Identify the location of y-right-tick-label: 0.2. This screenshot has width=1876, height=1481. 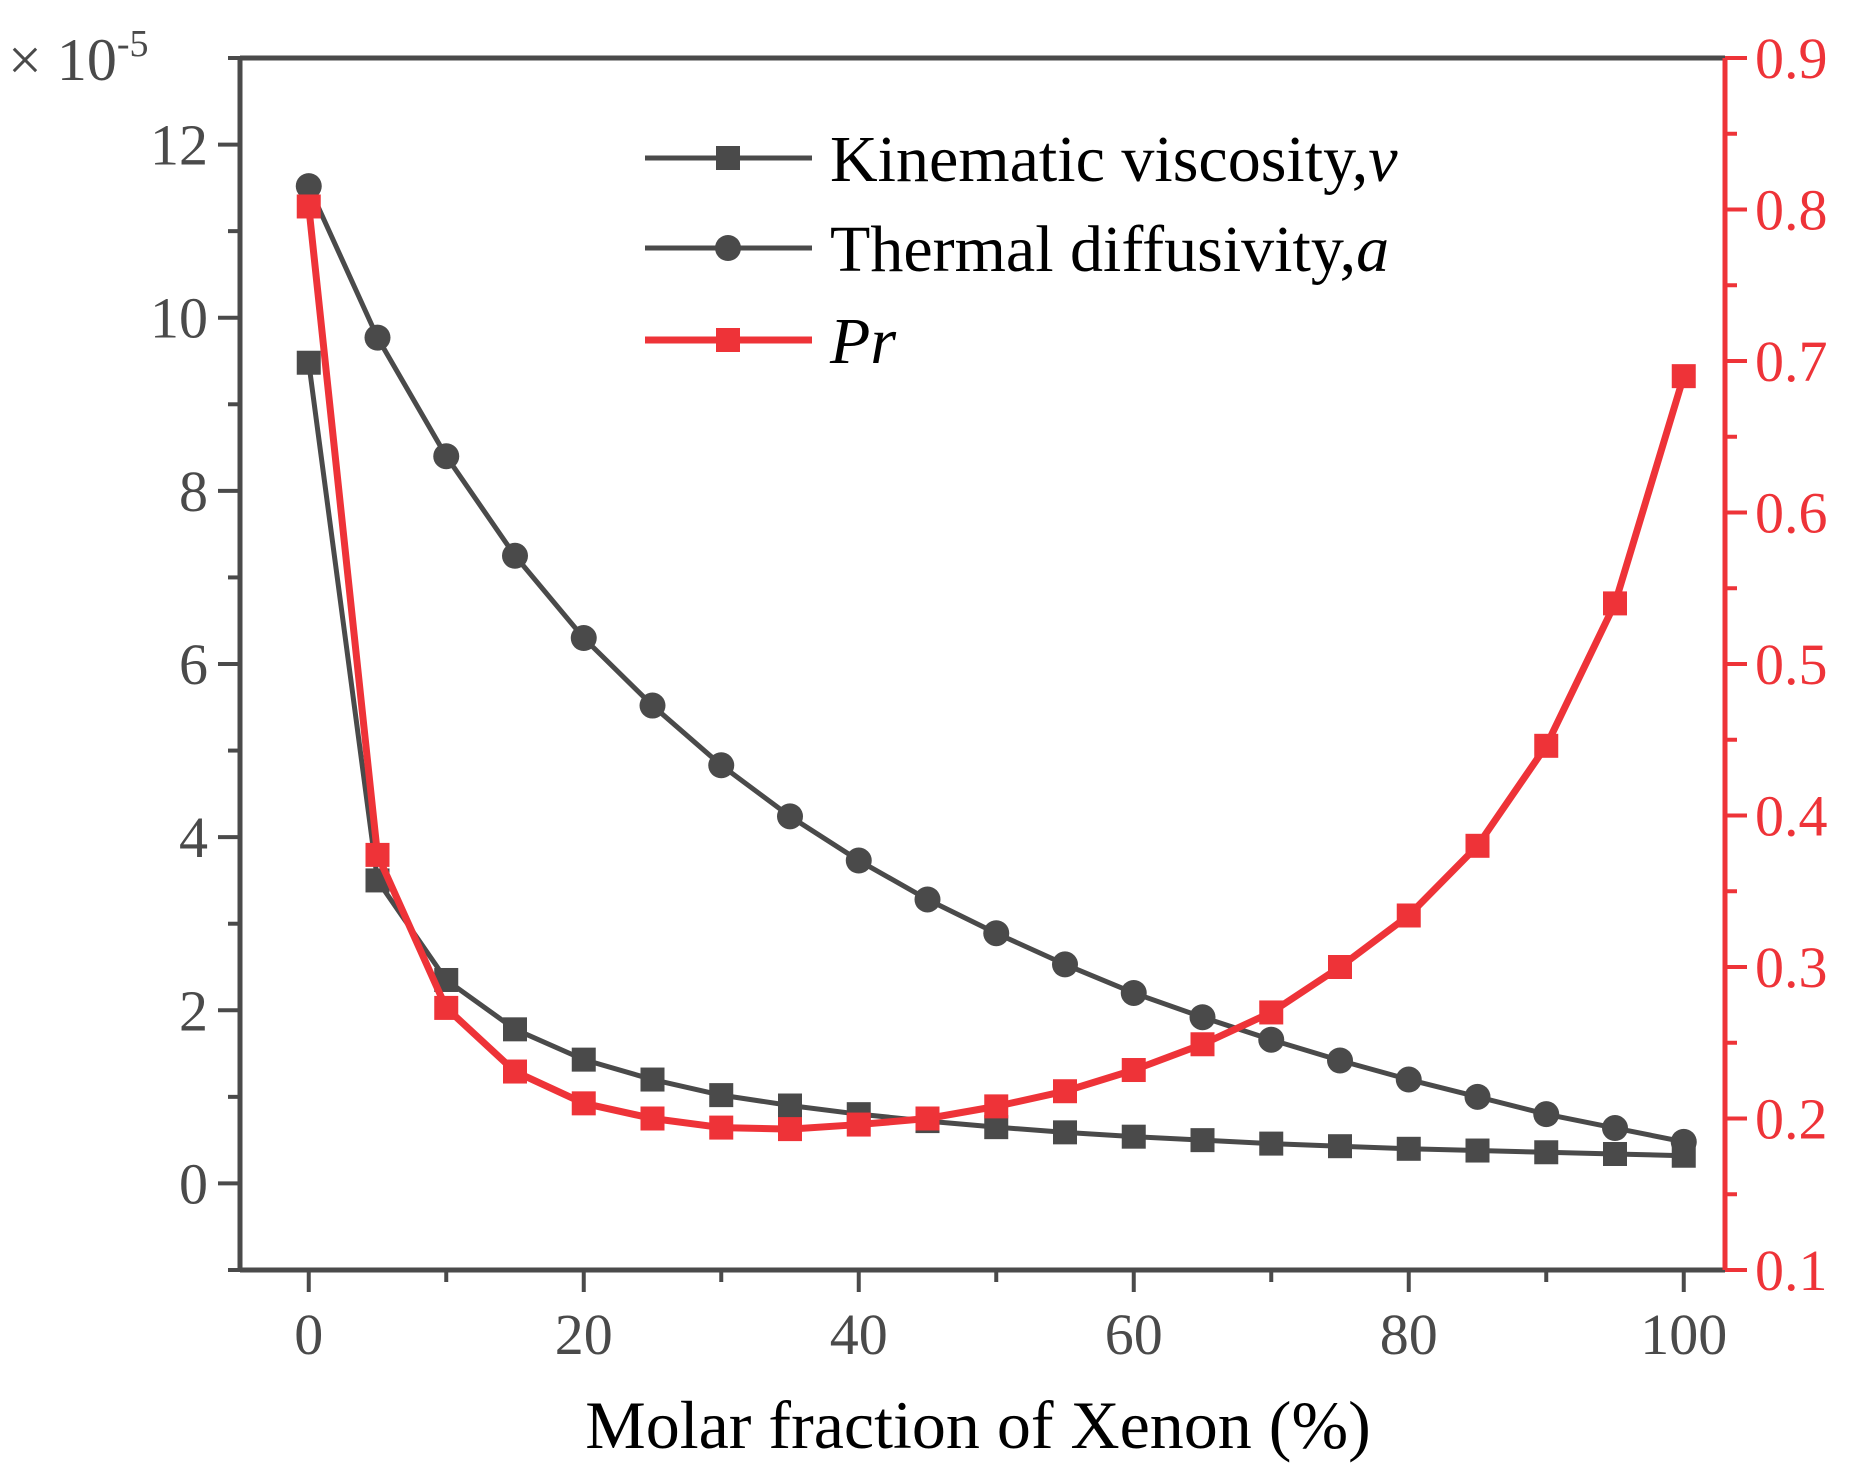
(1791, 1119).